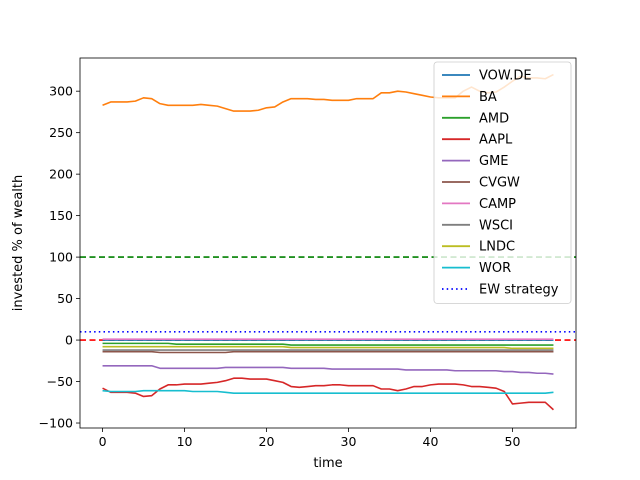 This screenshot has height=480, width=640. What do you see at coordinates (65, 298) in the screenshot?
I see `y-tick-label: 50` at bounding box center [65, 298].